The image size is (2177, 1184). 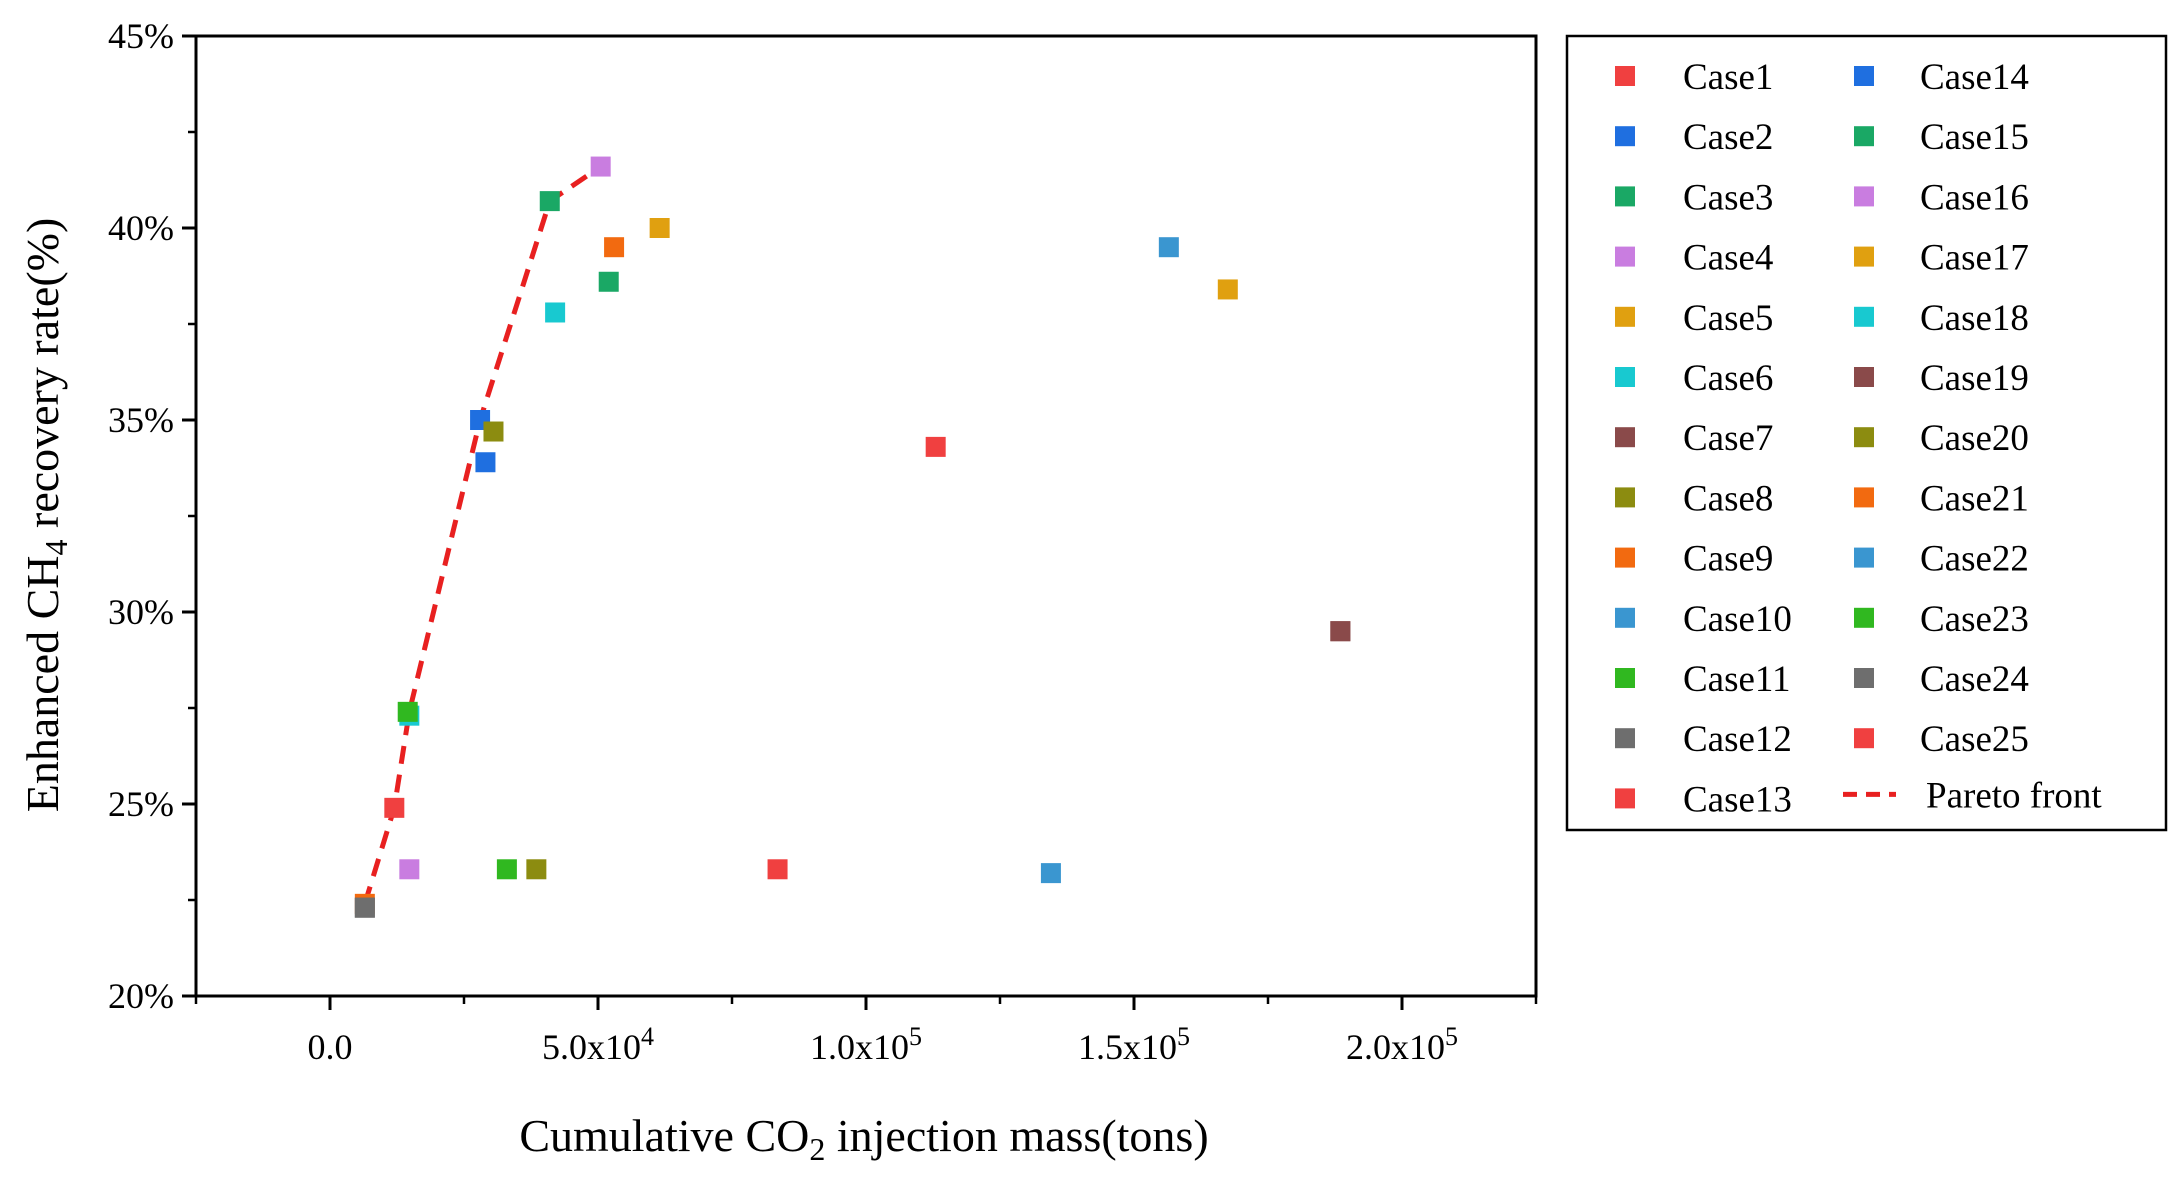 I want to click on y-tick-label: 30%, so click(x=141, y=612).